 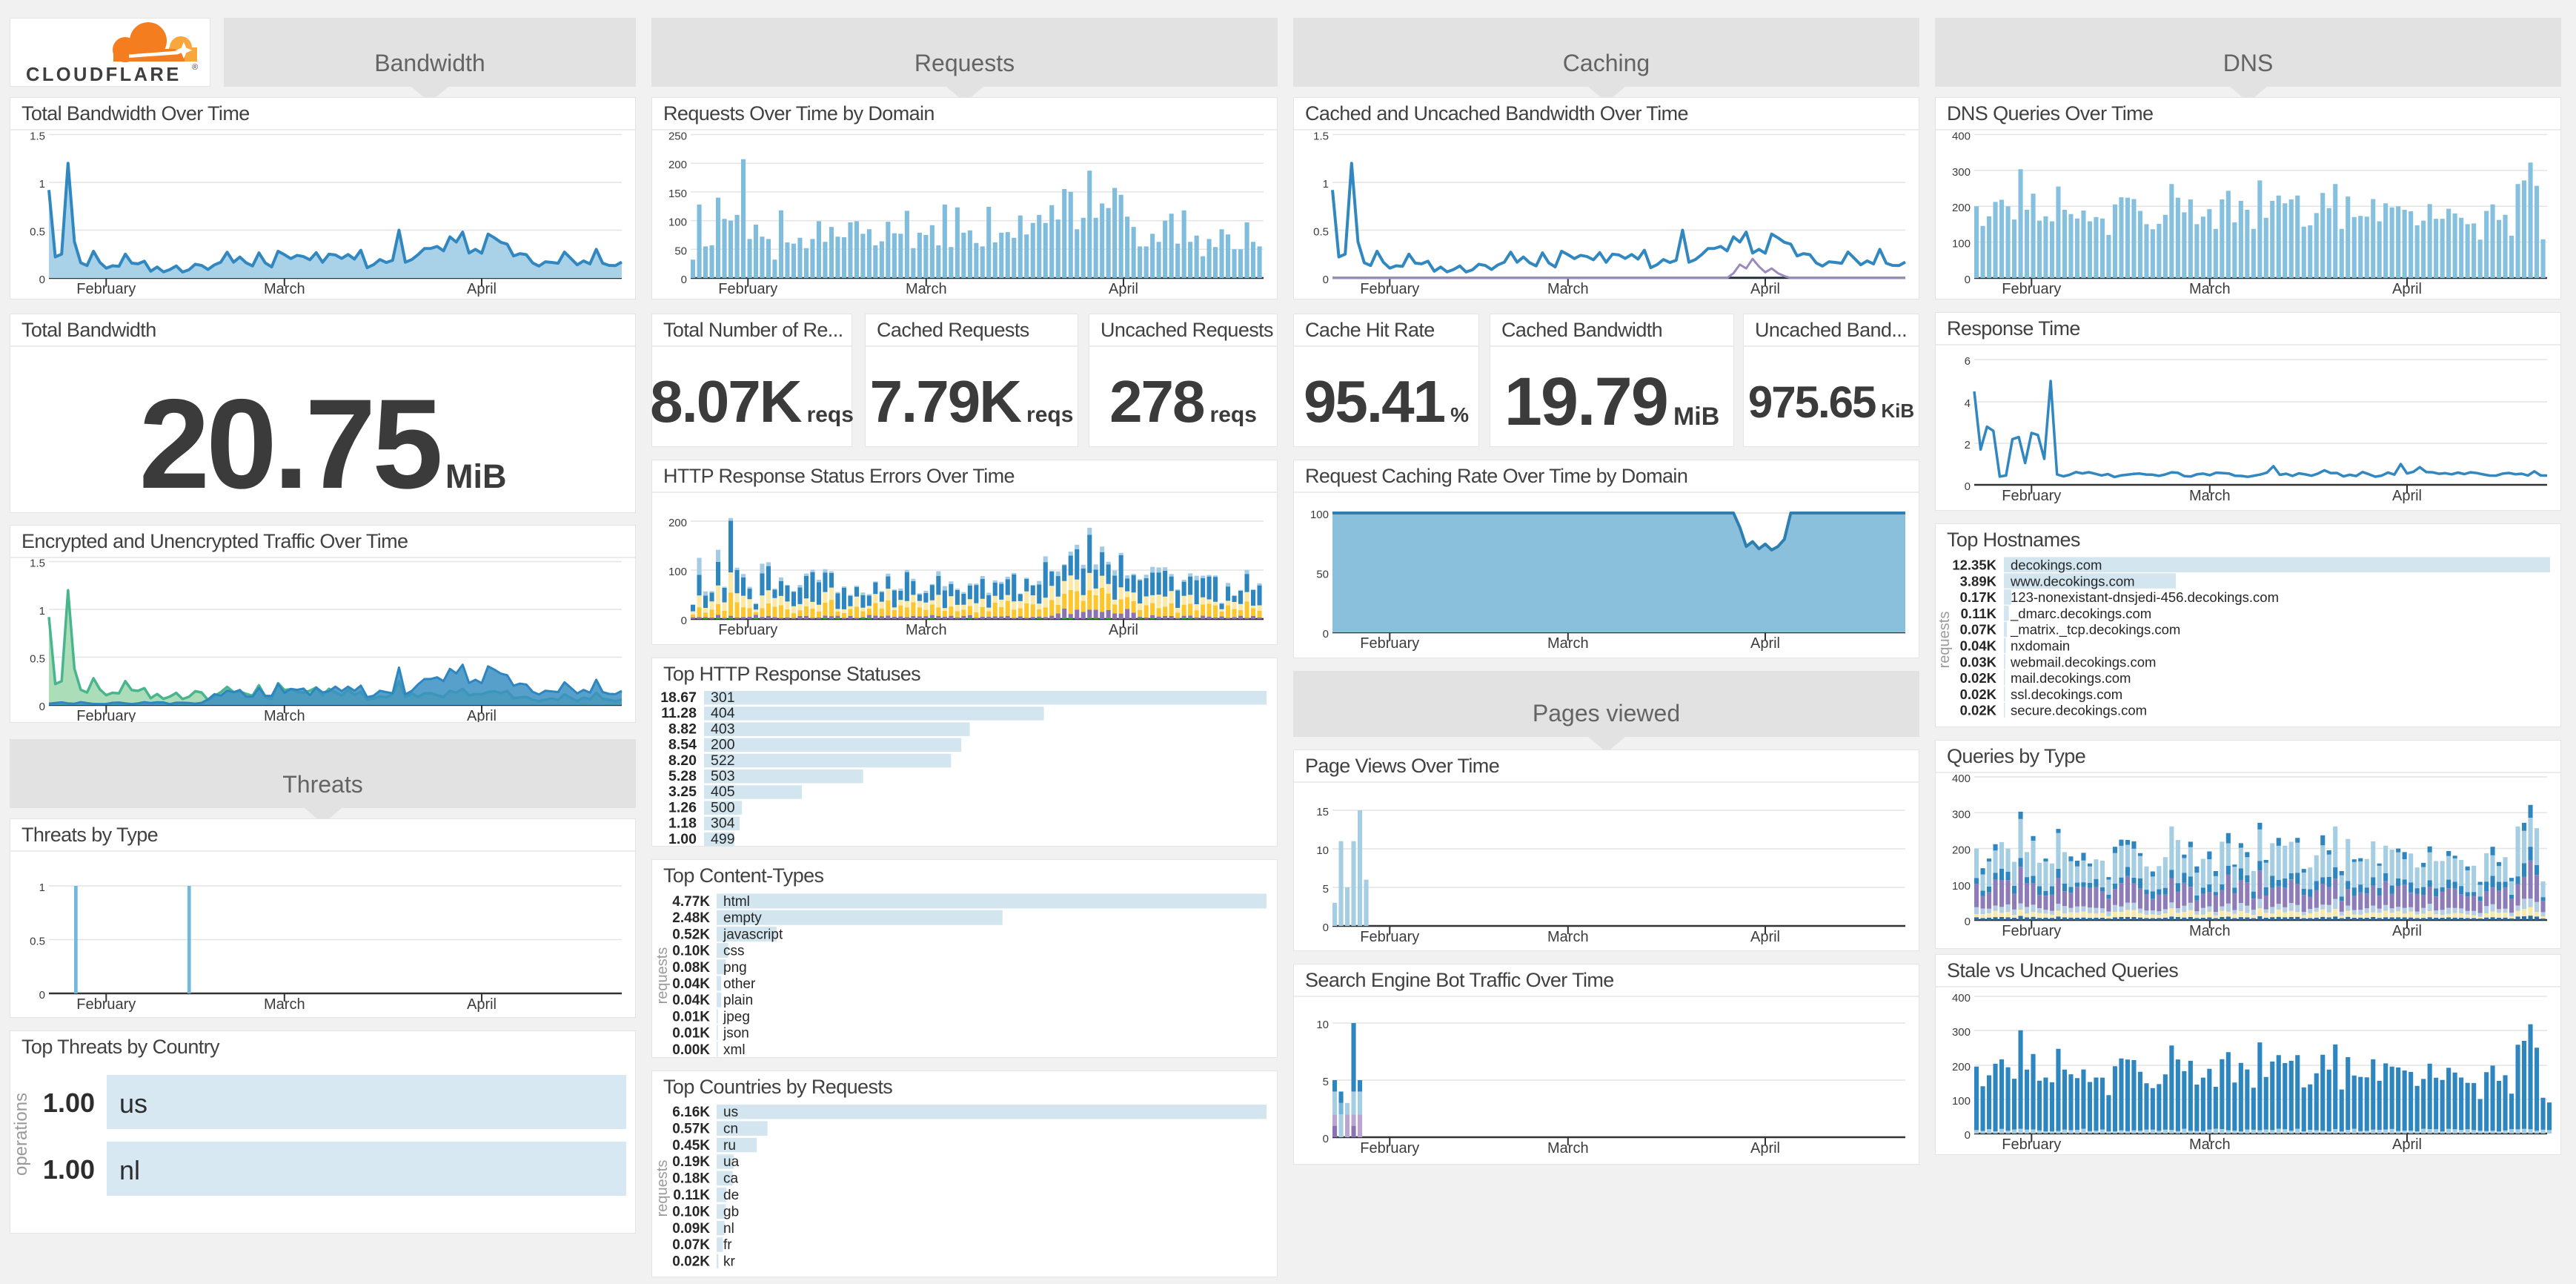 What do you see at coordinates (723, 792) in the screenshot?
I see `svg-text: 405` at bounding box center [723, 792].